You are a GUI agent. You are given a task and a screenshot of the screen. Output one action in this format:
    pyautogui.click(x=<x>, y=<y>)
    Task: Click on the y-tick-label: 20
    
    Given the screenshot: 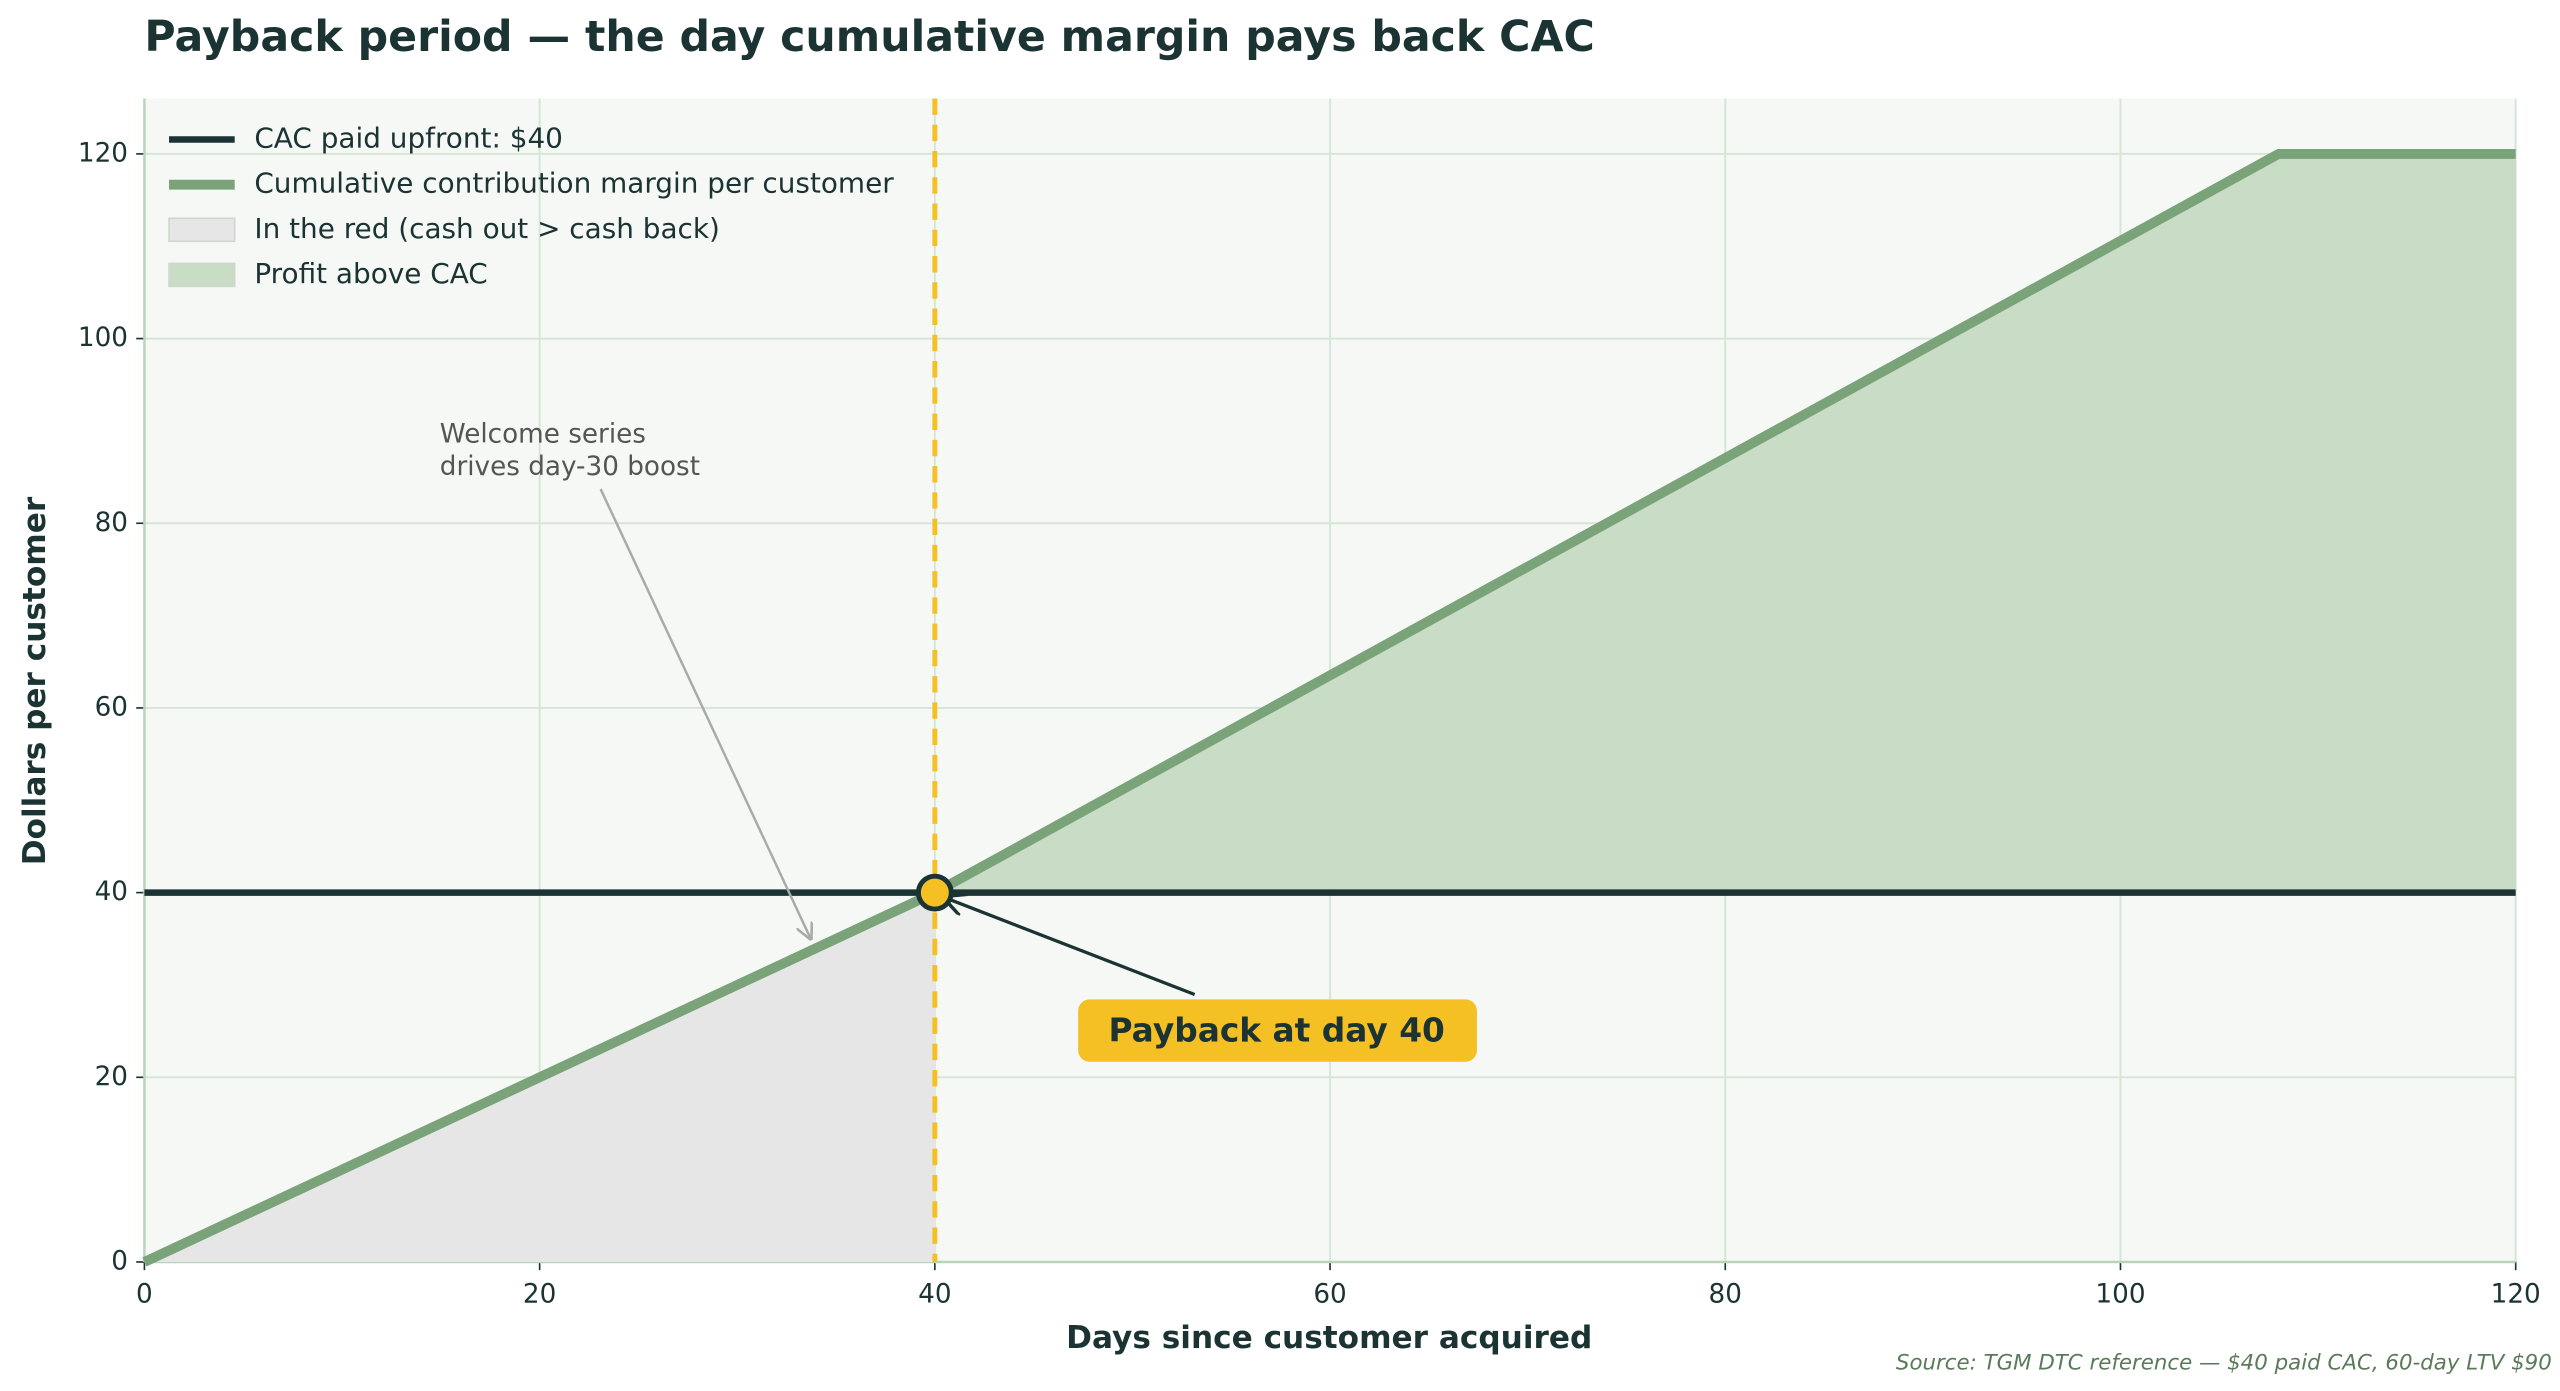 What is the action you would take?
    pyautogui.click(x=111, y=1077)
    